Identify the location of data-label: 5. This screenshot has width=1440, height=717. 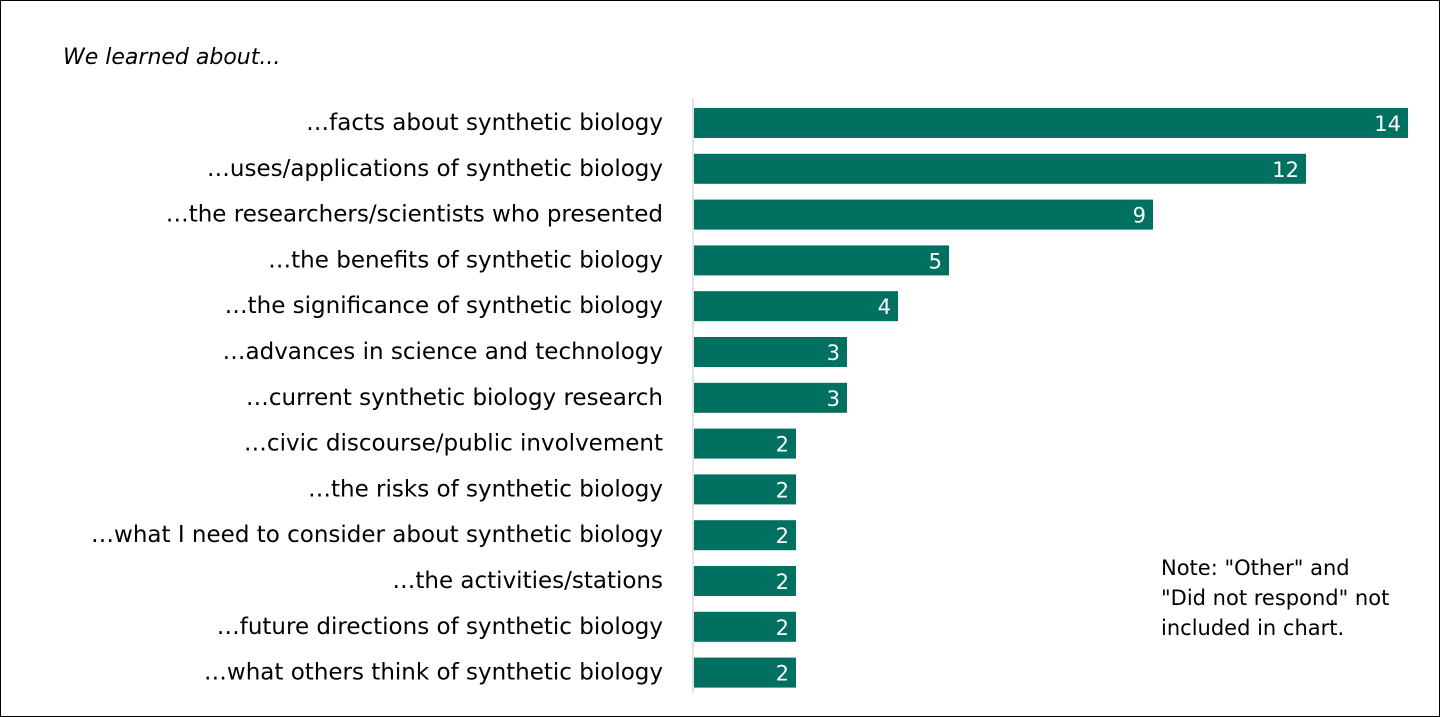
(935, 261).